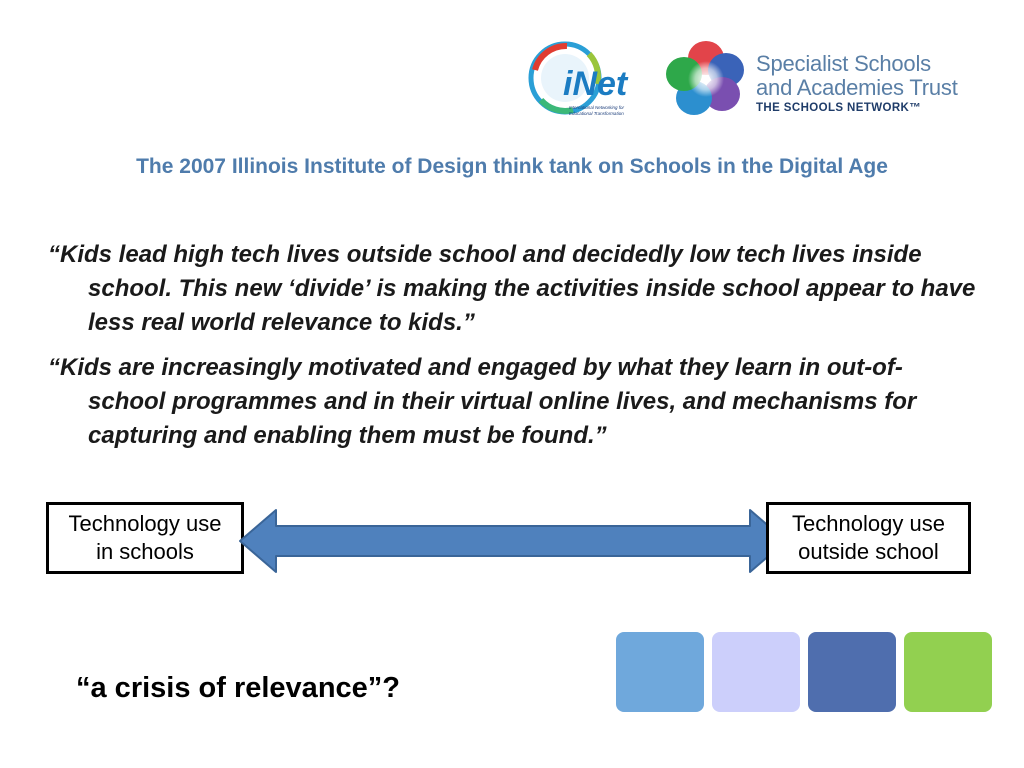 The height and width of the screenshot is (768, 1024). What do you see at coordinates (596, 84) in the screenshot?
I see `inet-logo-text: iNet` at bounding box center [596, 84].